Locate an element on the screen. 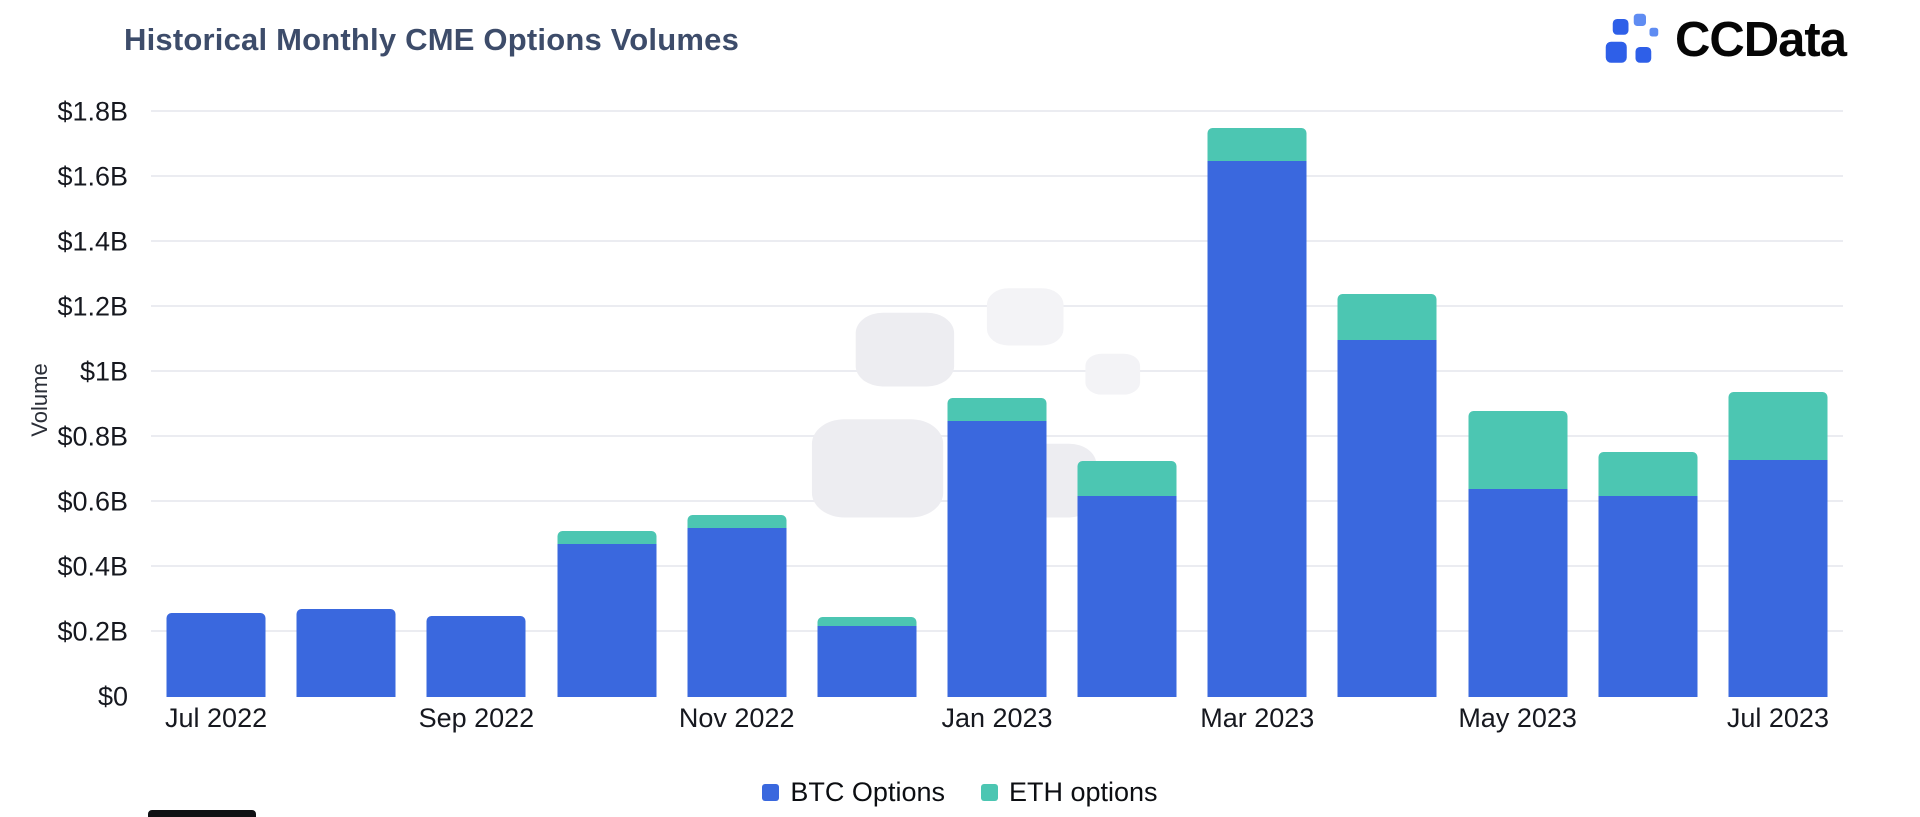 The width and height of the screenshot is (1920, 817). bar-jul-2023 is located at coordinates (1778, 544).